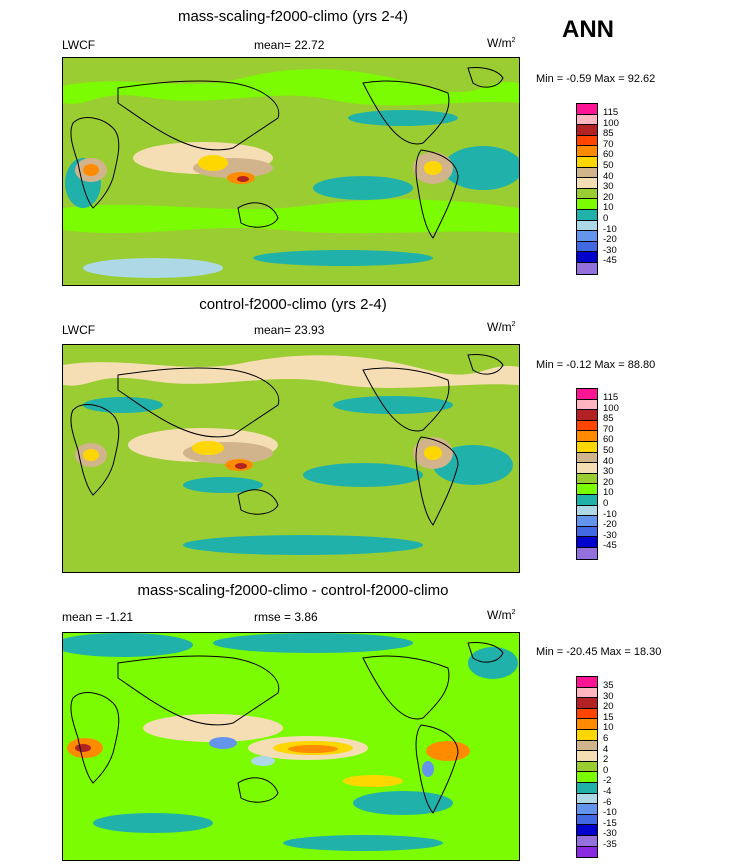  I want to click on colorbar-tick-label: -4, so click(607, 791).